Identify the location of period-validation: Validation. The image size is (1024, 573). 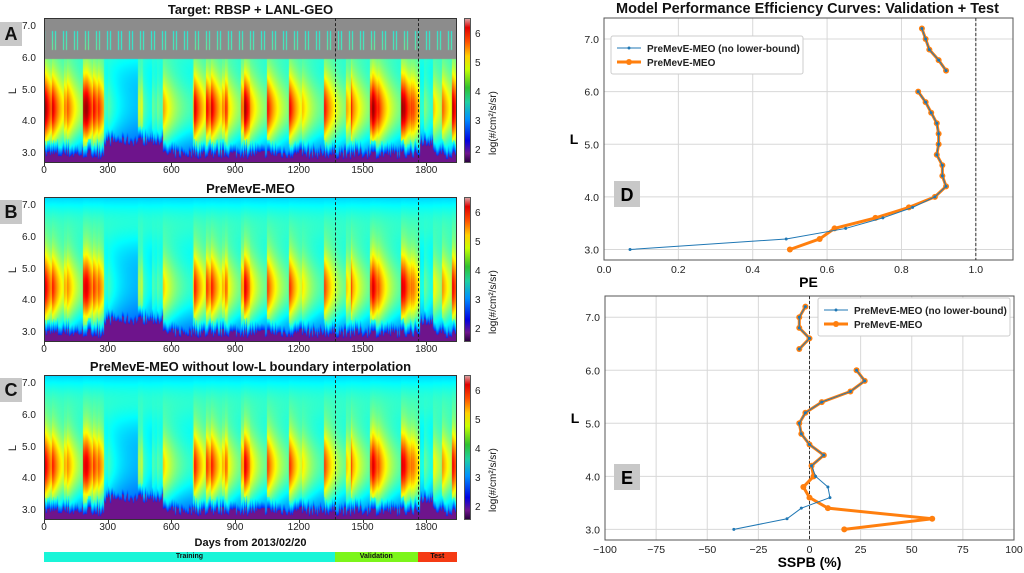
(376, 557).